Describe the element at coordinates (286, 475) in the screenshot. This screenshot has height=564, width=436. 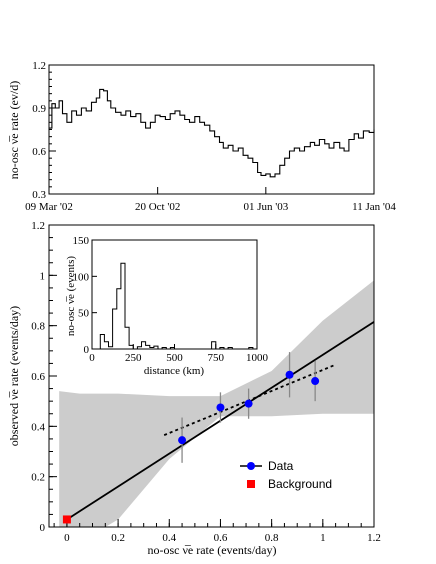
I see `legend: Data Background` at that location.